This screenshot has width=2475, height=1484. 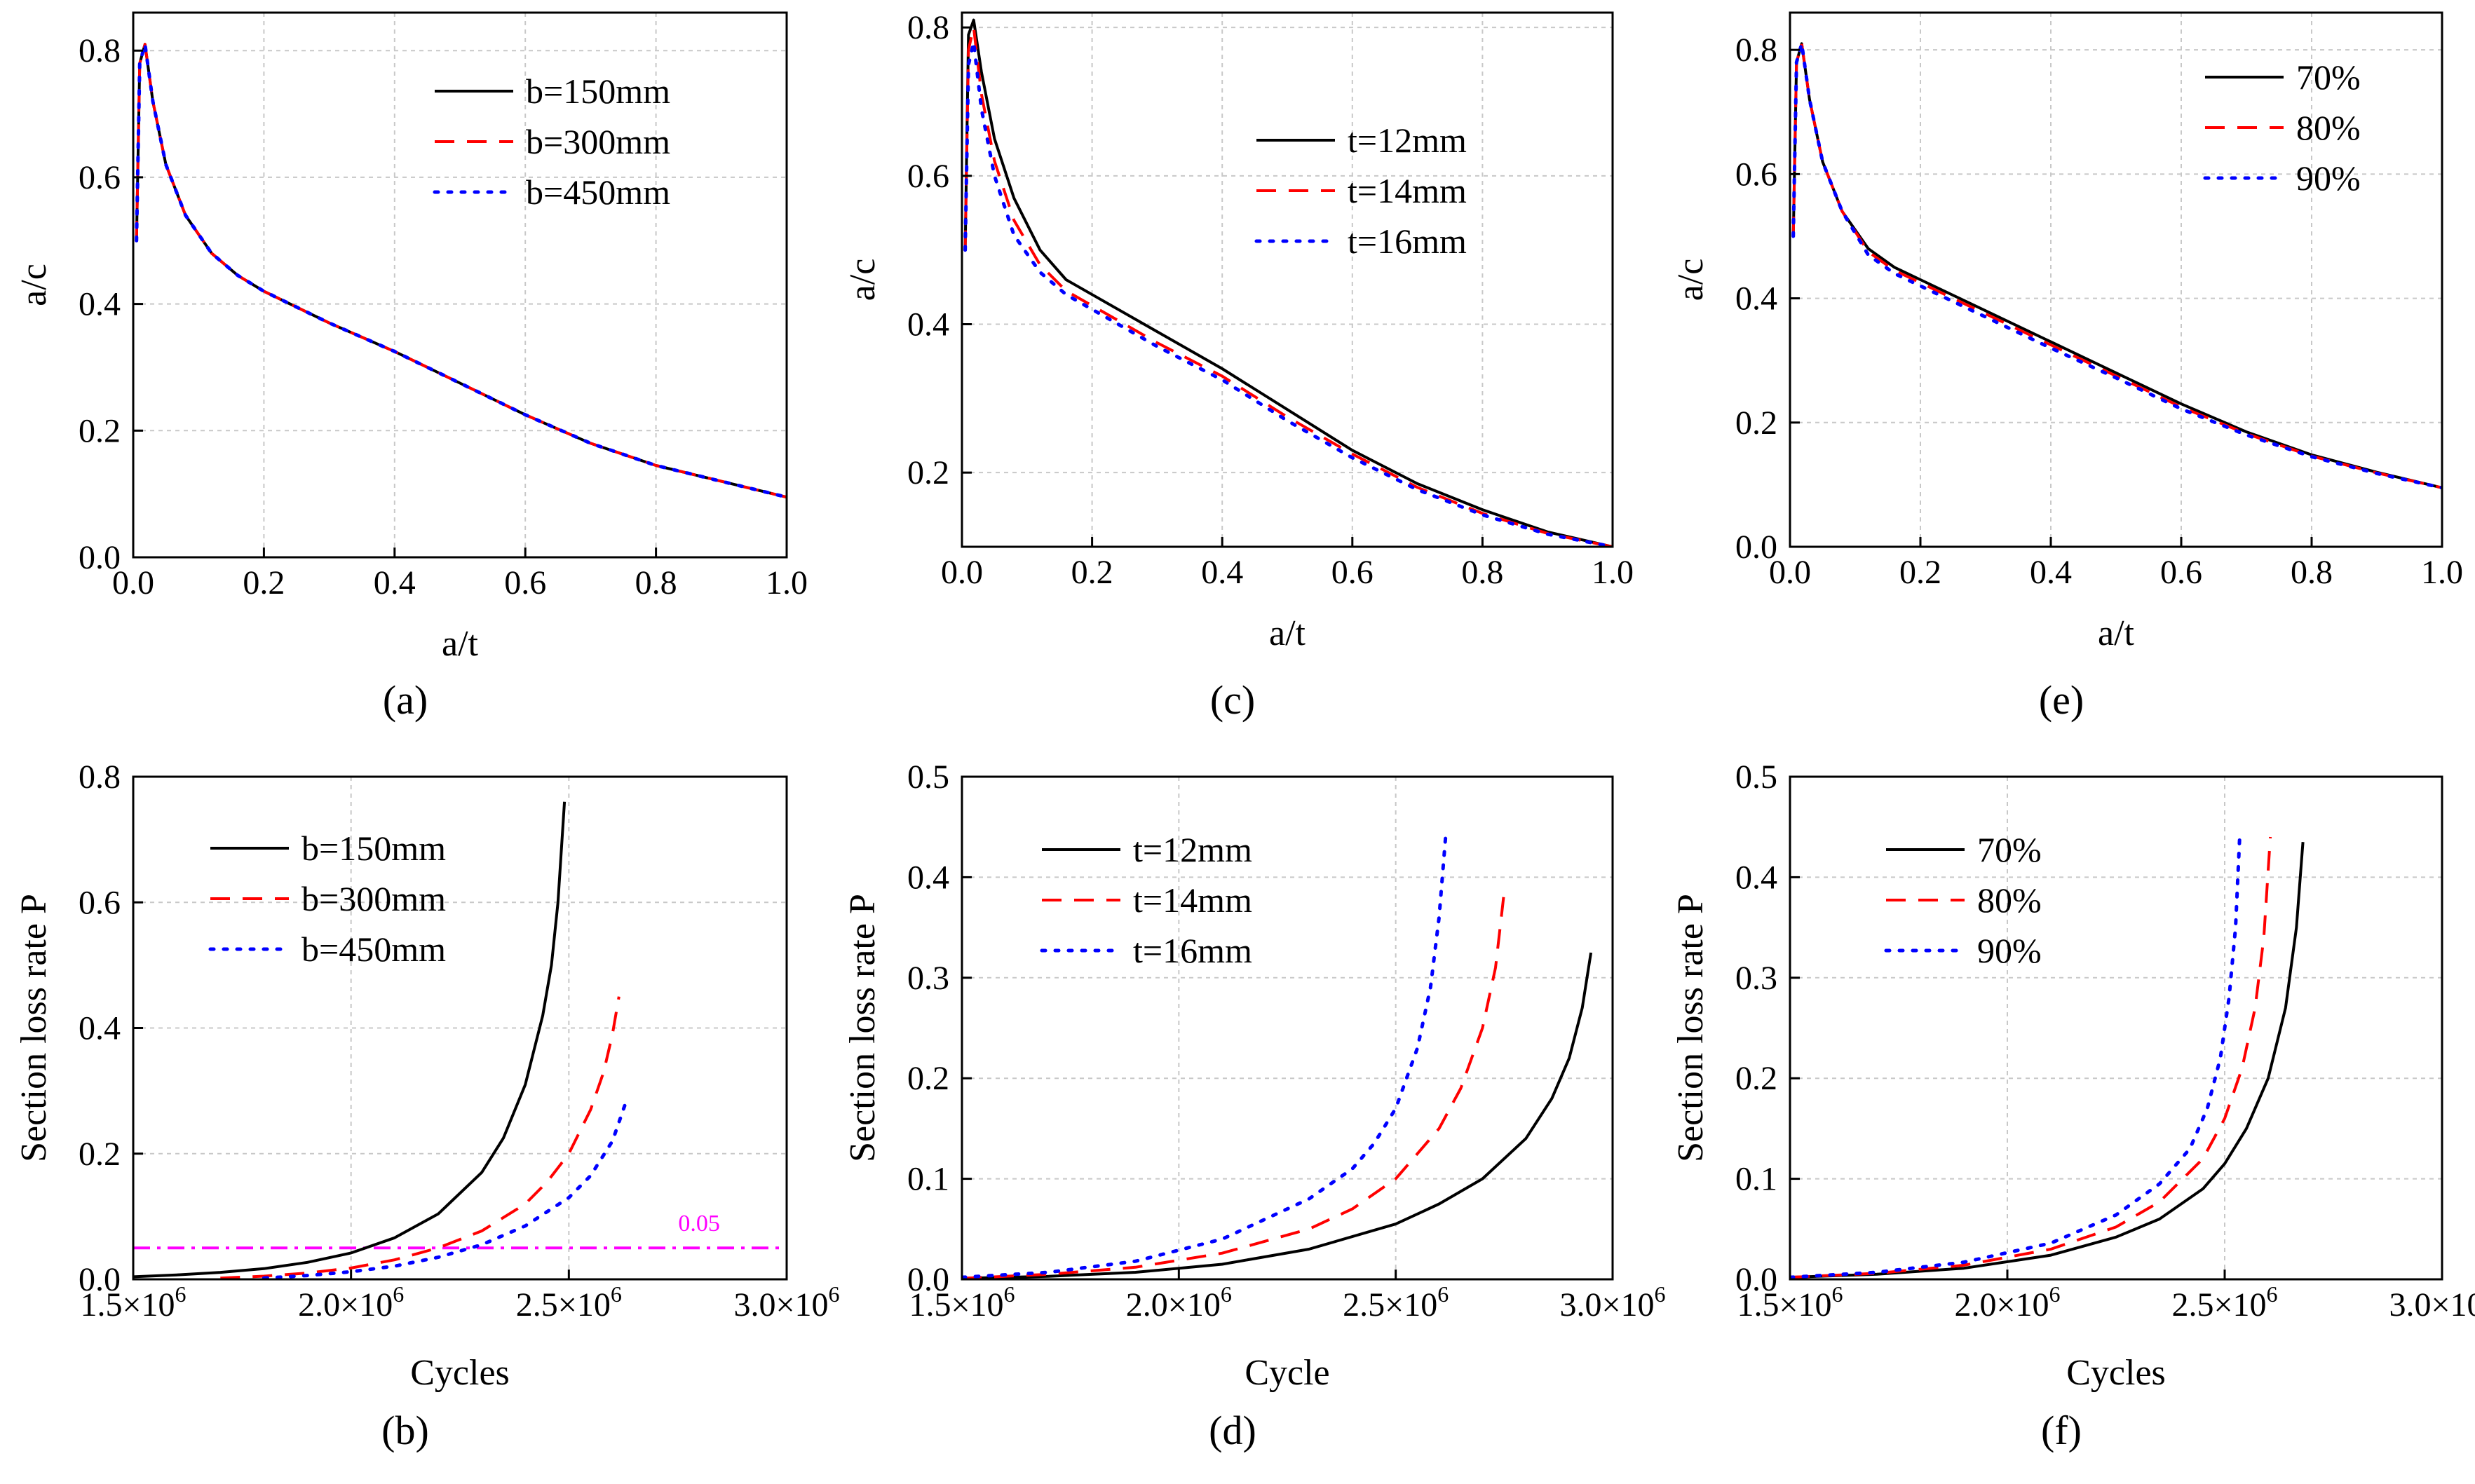 What do you see at coordinates (928, 1179) in the screenshot?
I see `y-tick-label: 0.1` at bounding box center [928, 1179].